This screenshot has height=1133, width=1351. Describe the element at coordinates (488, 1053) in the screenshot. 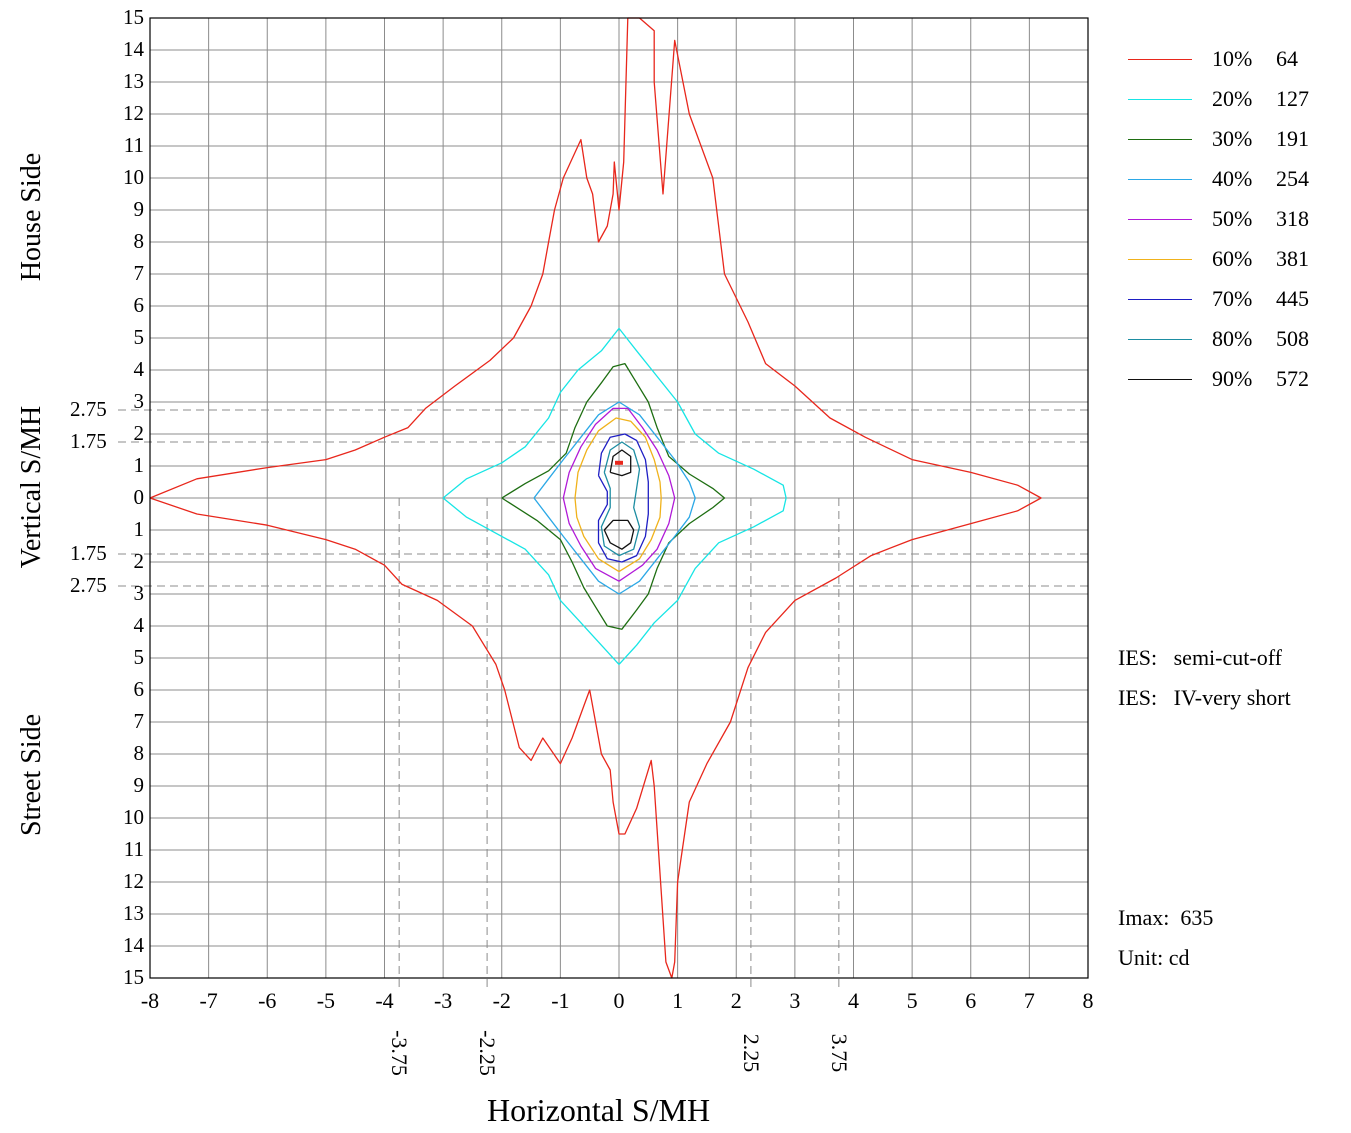

I see `ref-vline-label: -2.25` at that location.